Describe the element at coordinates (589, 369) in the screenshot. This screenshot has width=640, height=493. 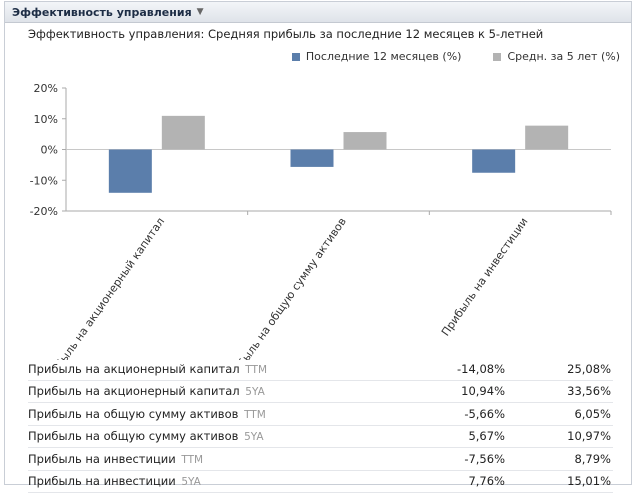
I see `industry-value: 25,08%` at that location.